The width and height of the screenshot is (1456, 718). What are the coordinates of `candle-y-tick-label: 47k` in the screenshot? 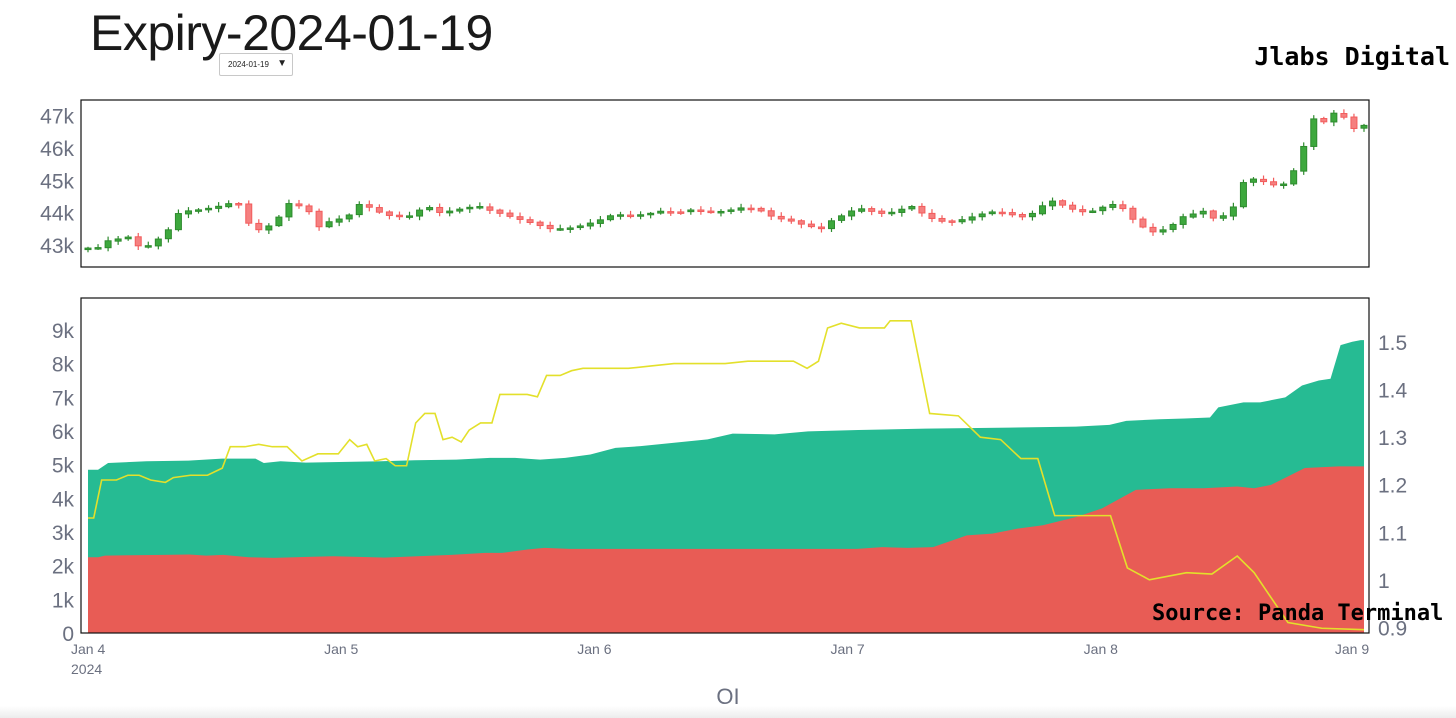 It's located at (57, 117).